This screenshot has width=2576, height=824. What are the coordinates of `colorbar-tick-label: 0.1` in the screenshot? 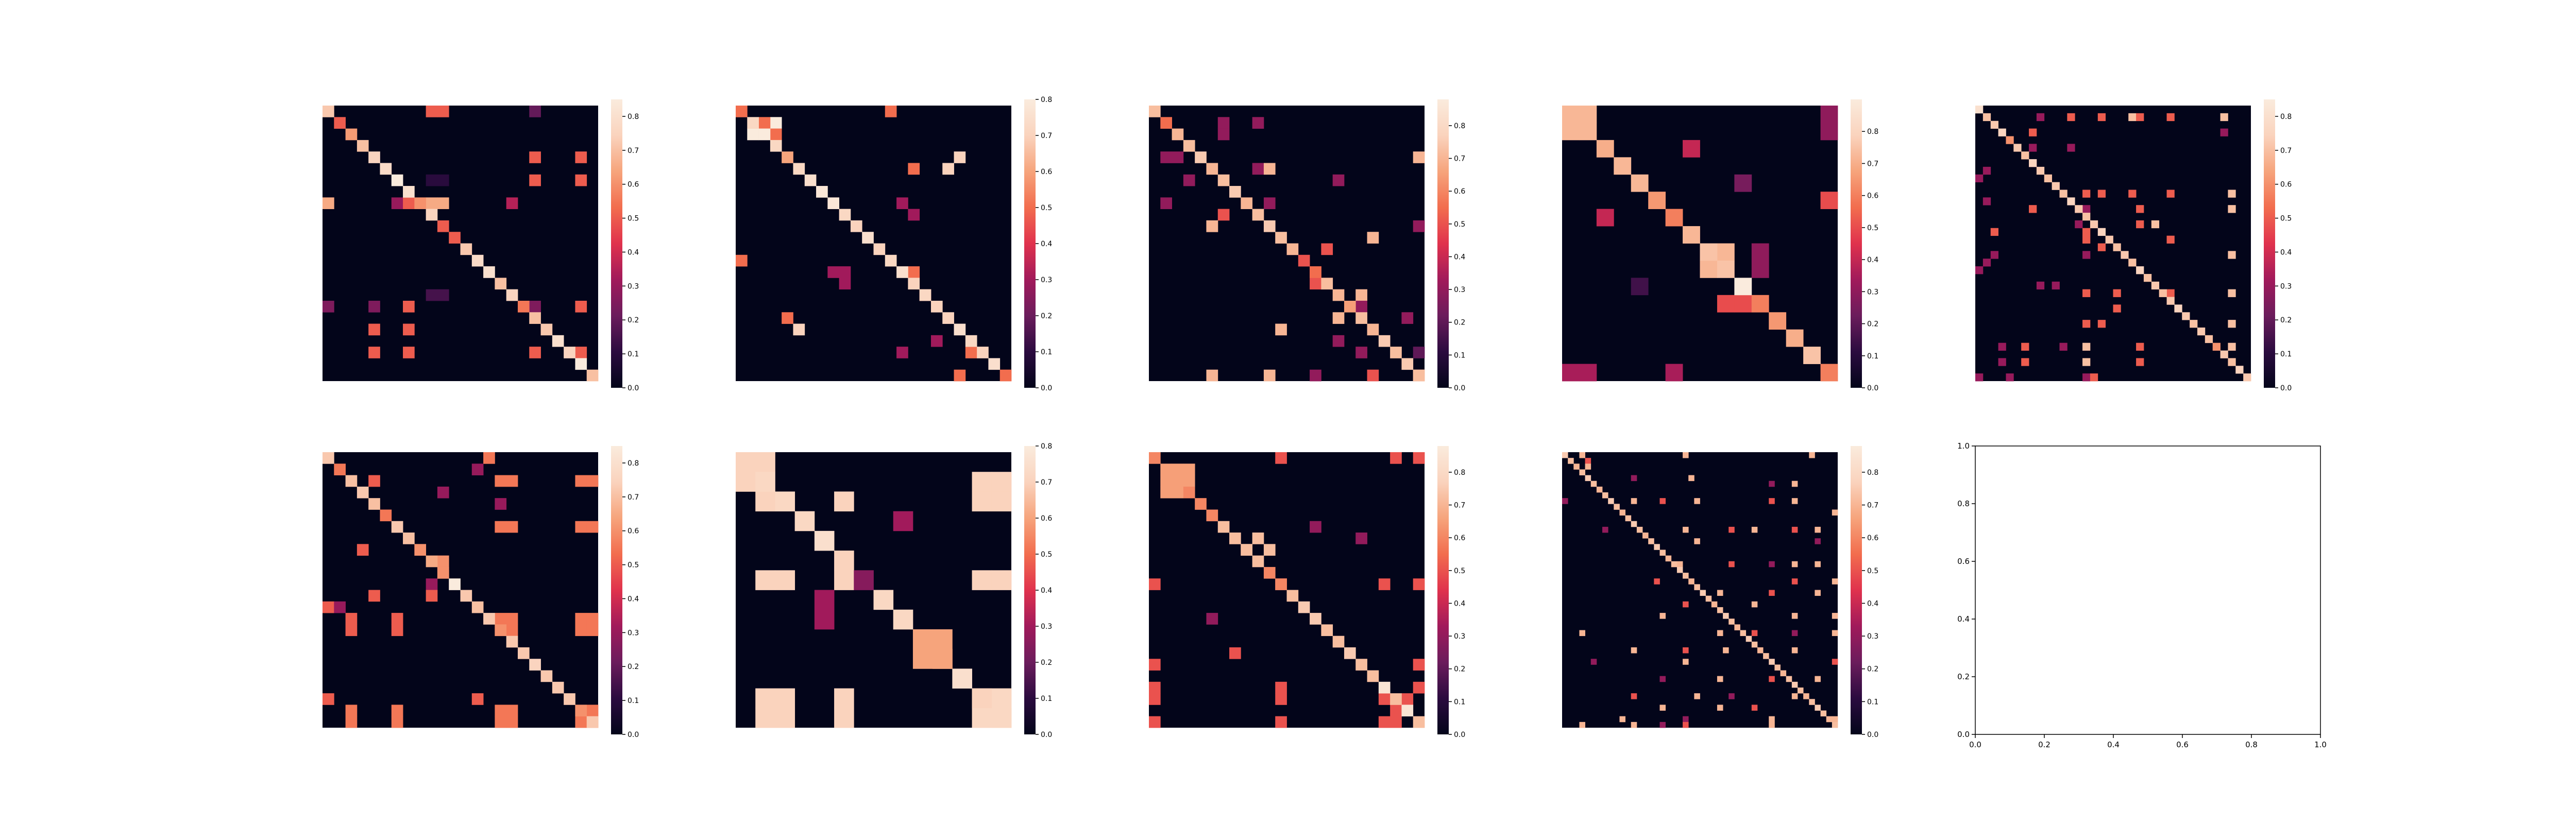 It's located at (2286, 354).